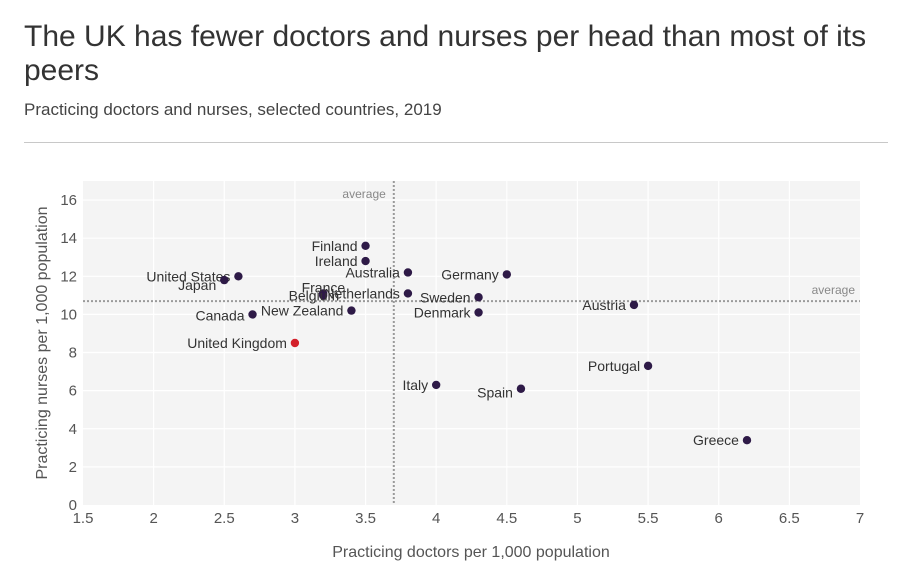  I want to click on point-ireland: Ireland, so click(342, 261).